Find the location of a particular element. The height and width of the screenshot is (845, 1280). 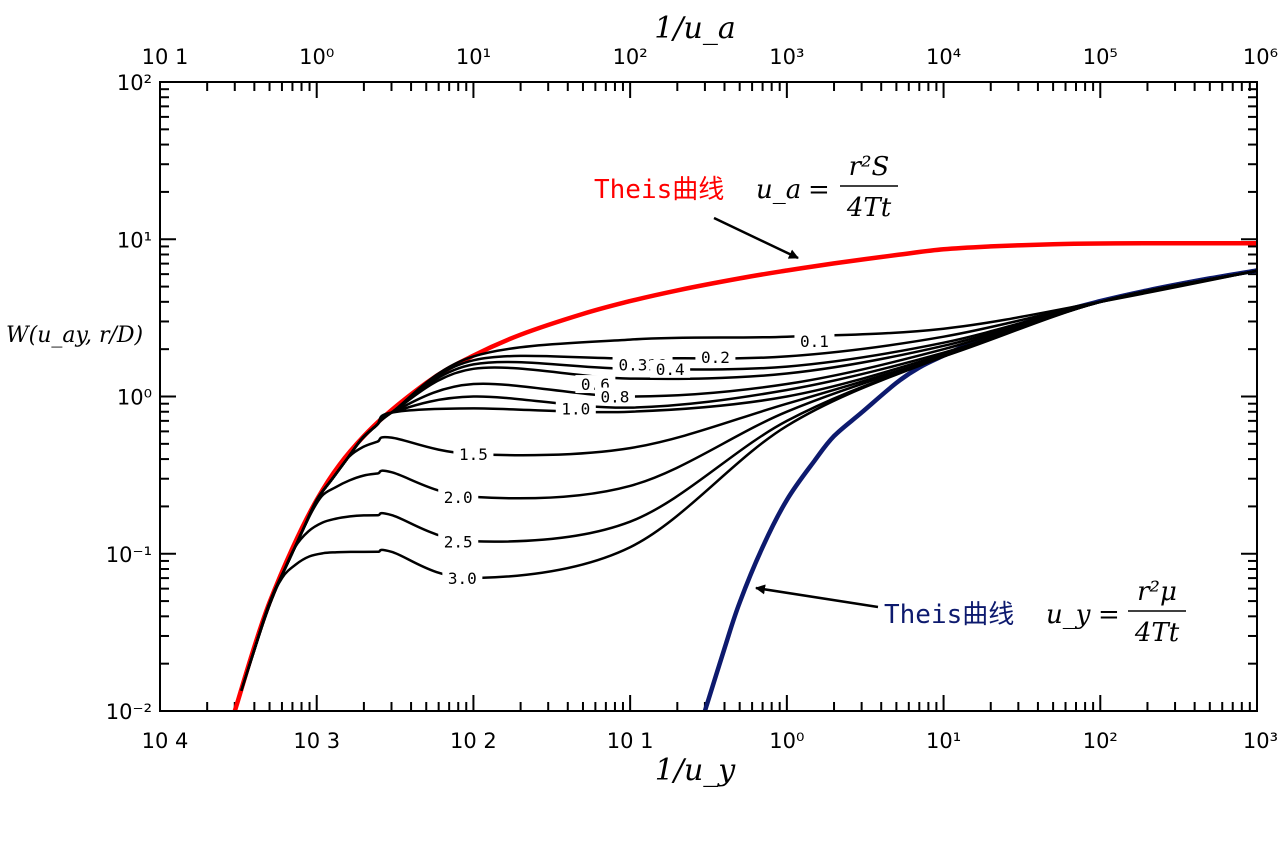

bottom-axis-title: 1/u_y is located at coordinates (696, 770).